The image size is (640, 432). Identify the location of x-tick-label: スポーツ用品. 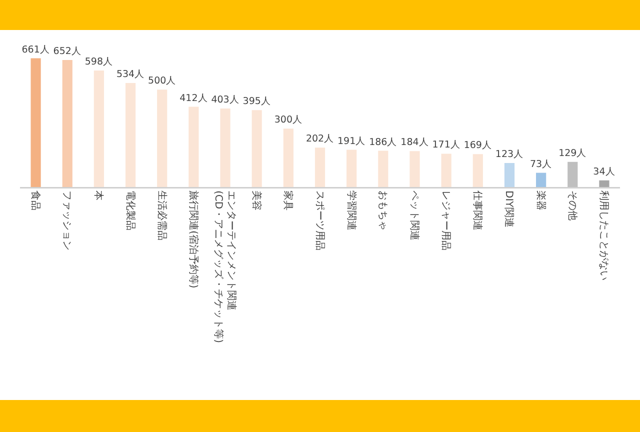
(319, 220).